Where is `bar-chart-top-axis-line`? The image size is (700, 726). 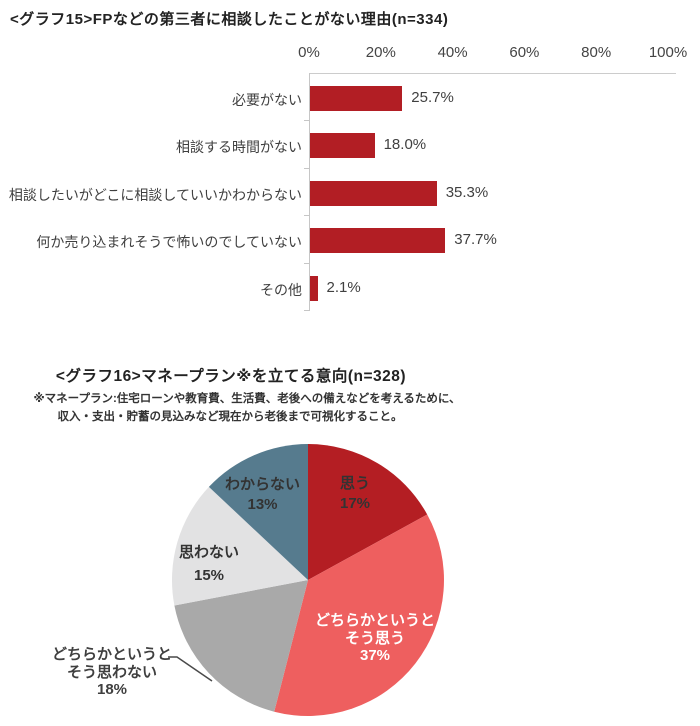
bar-chart-top-axis-line is located at coordinates (492, 73).